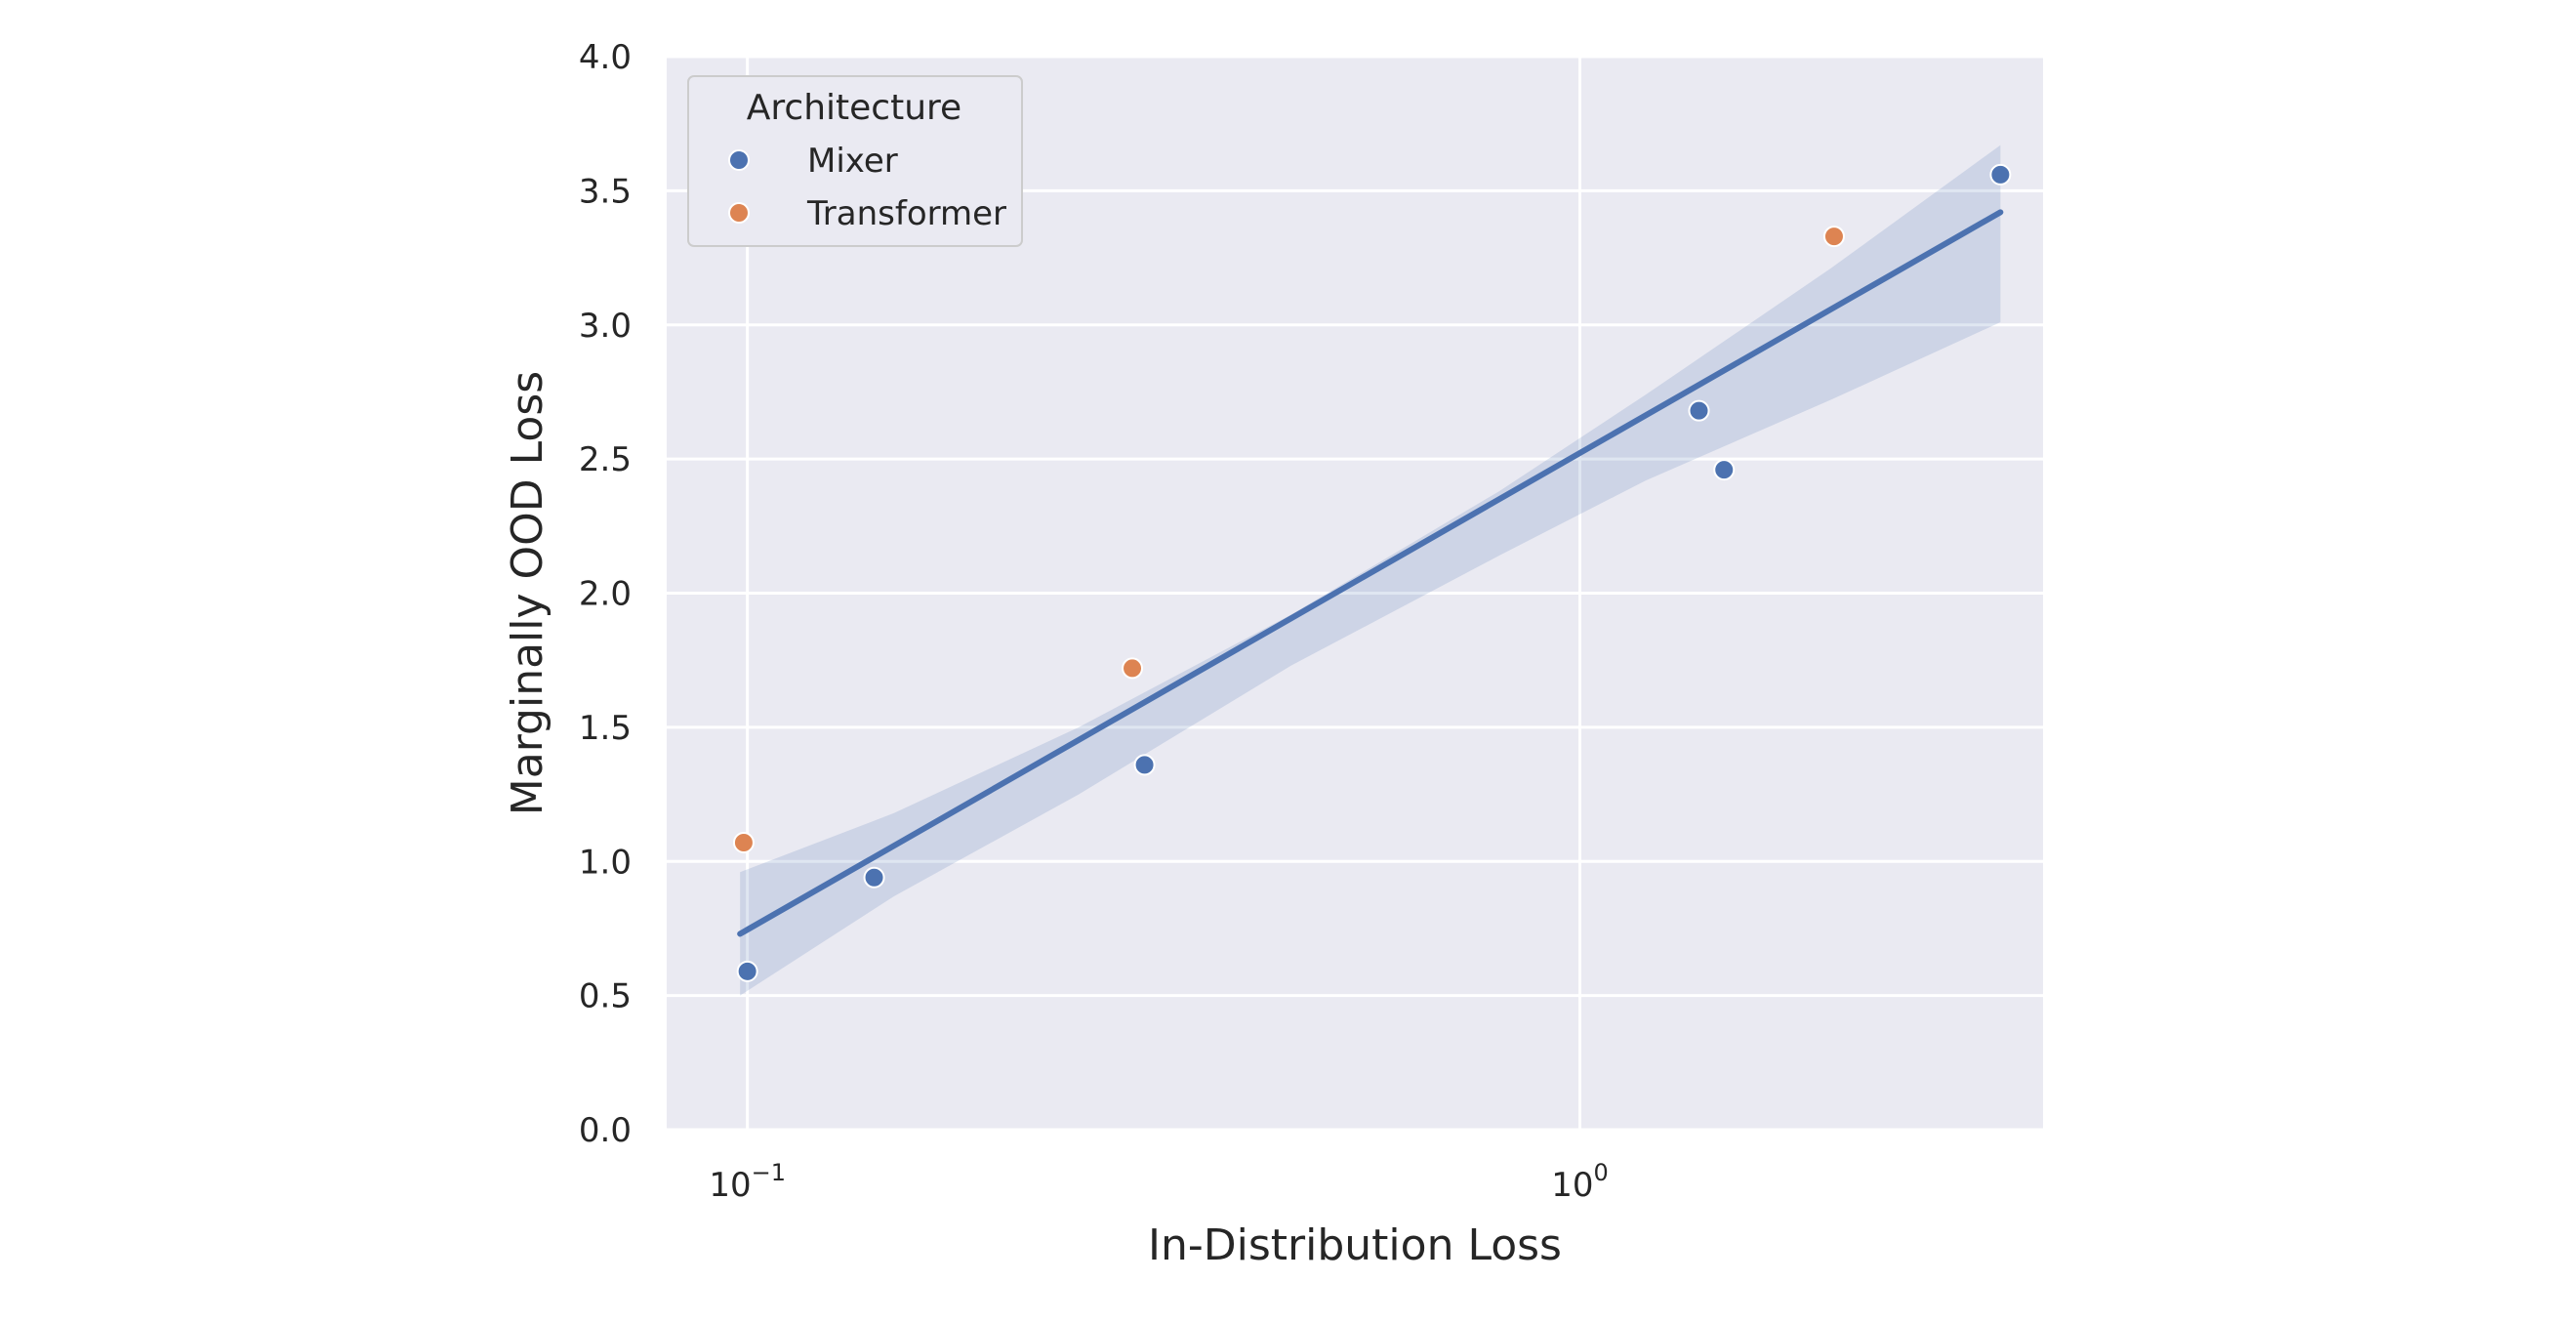 The image size is (2576, 1323). Describe the element at coordinates (1158, 1182) in the screenshot. I see `x-tick-labels: 10⁻¹ 10⁰` at that location.